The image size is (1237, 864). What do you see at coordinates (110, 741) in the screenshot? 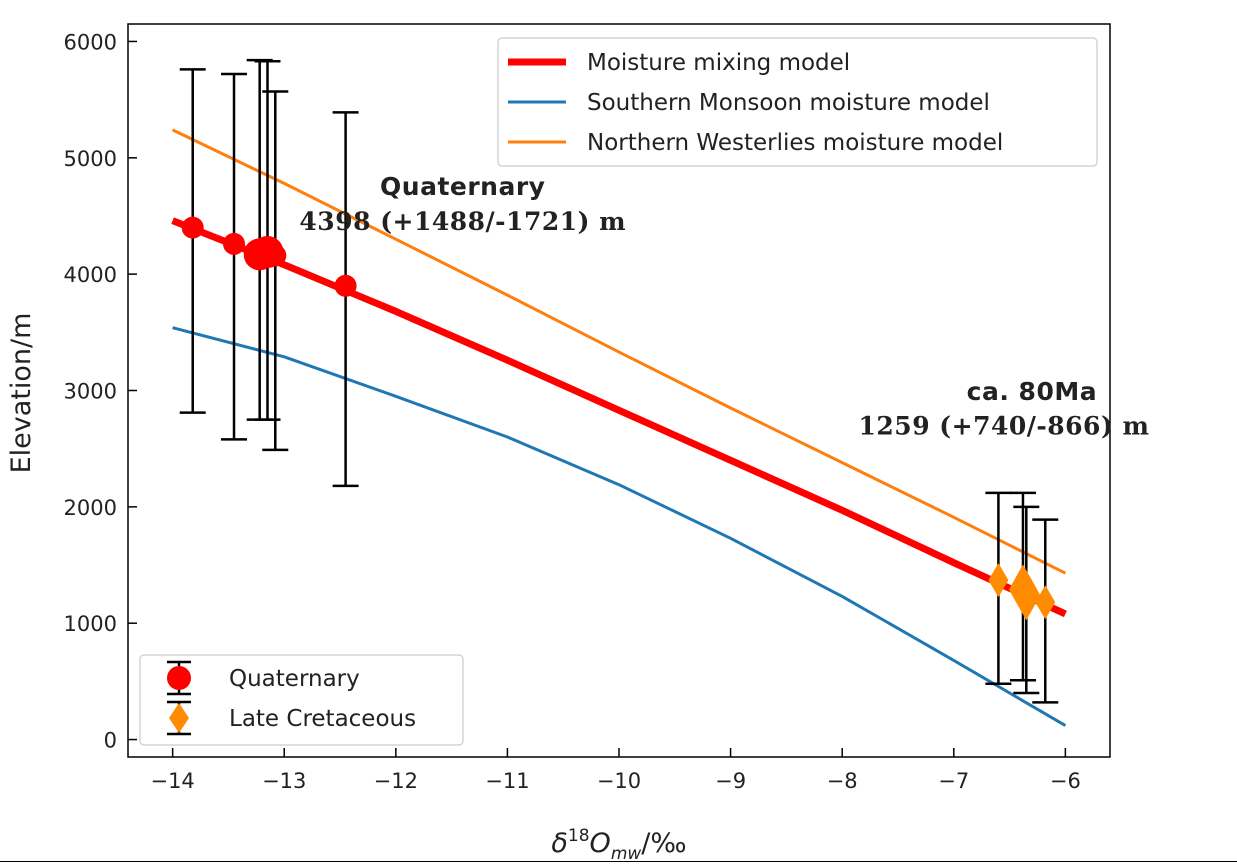
I see `y-tick-label: 0` at bounding box center [110, 741].